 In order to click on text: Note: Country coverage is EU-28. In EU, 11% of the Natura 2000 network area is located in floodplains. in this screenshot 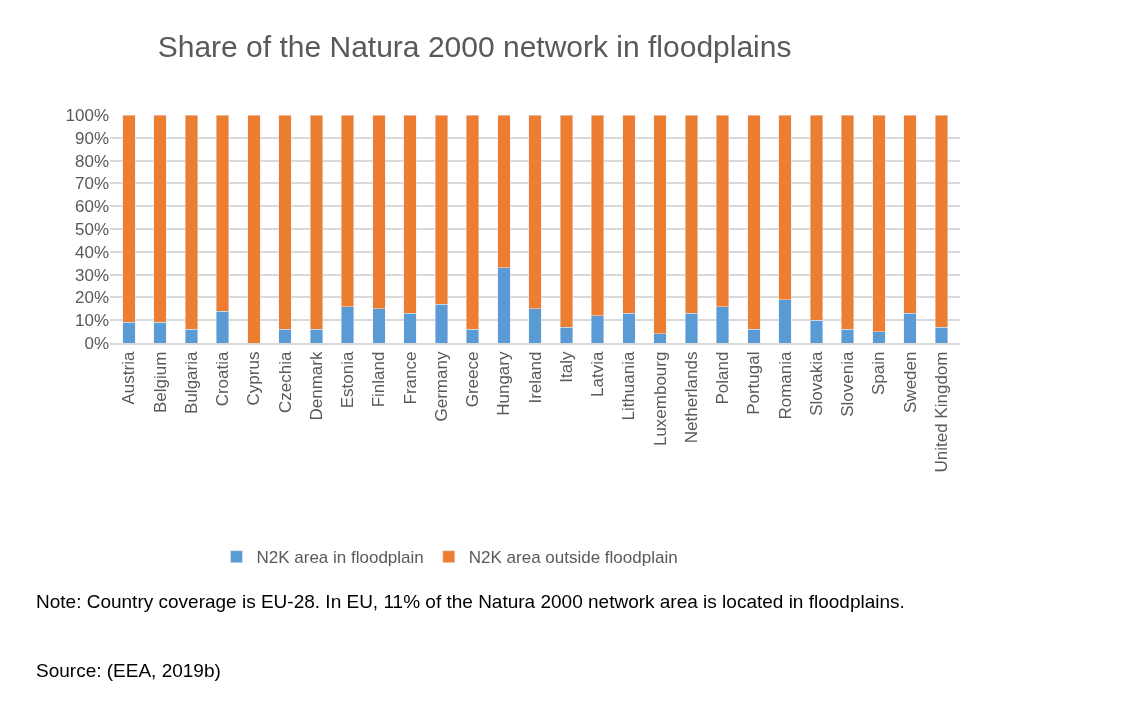, I will do `click(470, 601)`.